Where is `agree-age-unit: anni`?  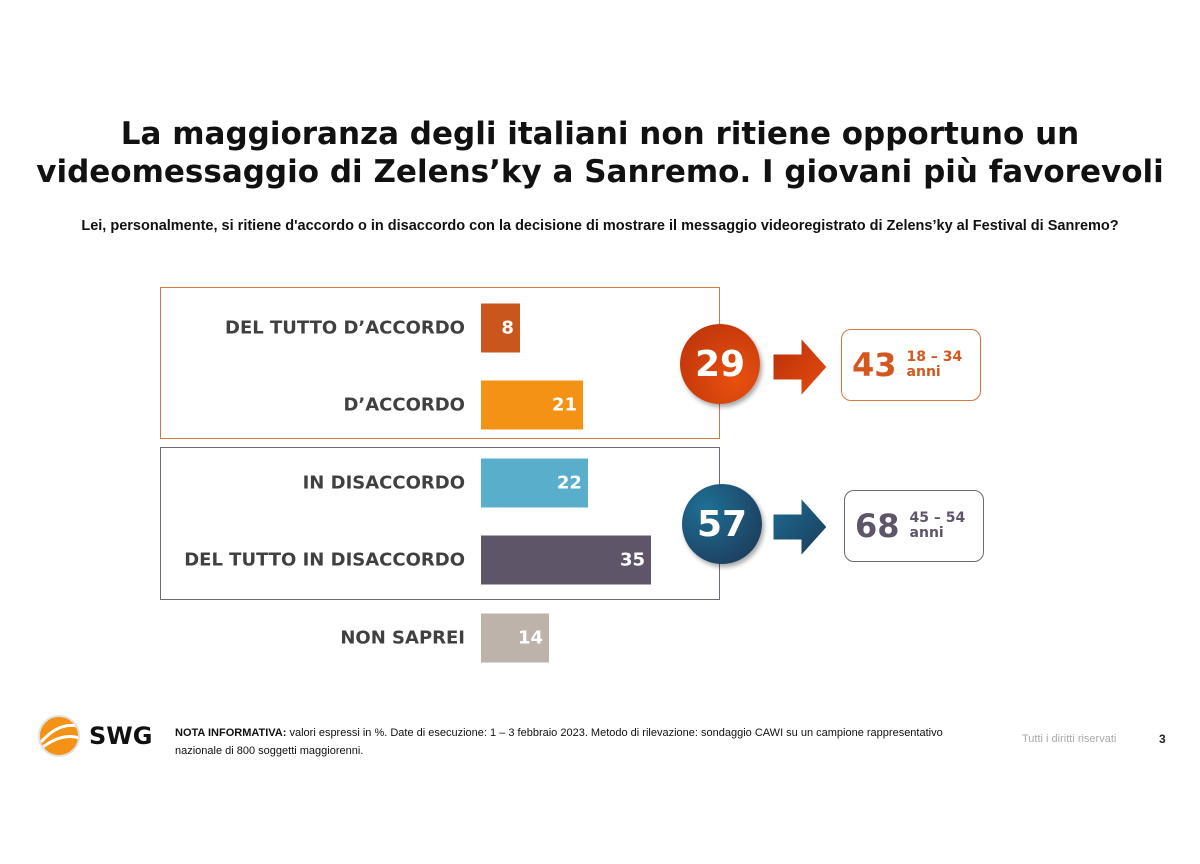
agree-age-unit: anni is located at coordinates (923, 372).